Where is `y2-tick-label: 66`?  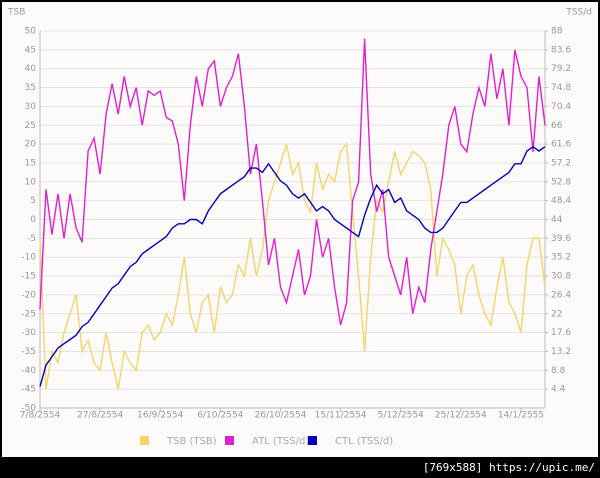
y2-tick-label: 66 is located at coordinates (557, 126).